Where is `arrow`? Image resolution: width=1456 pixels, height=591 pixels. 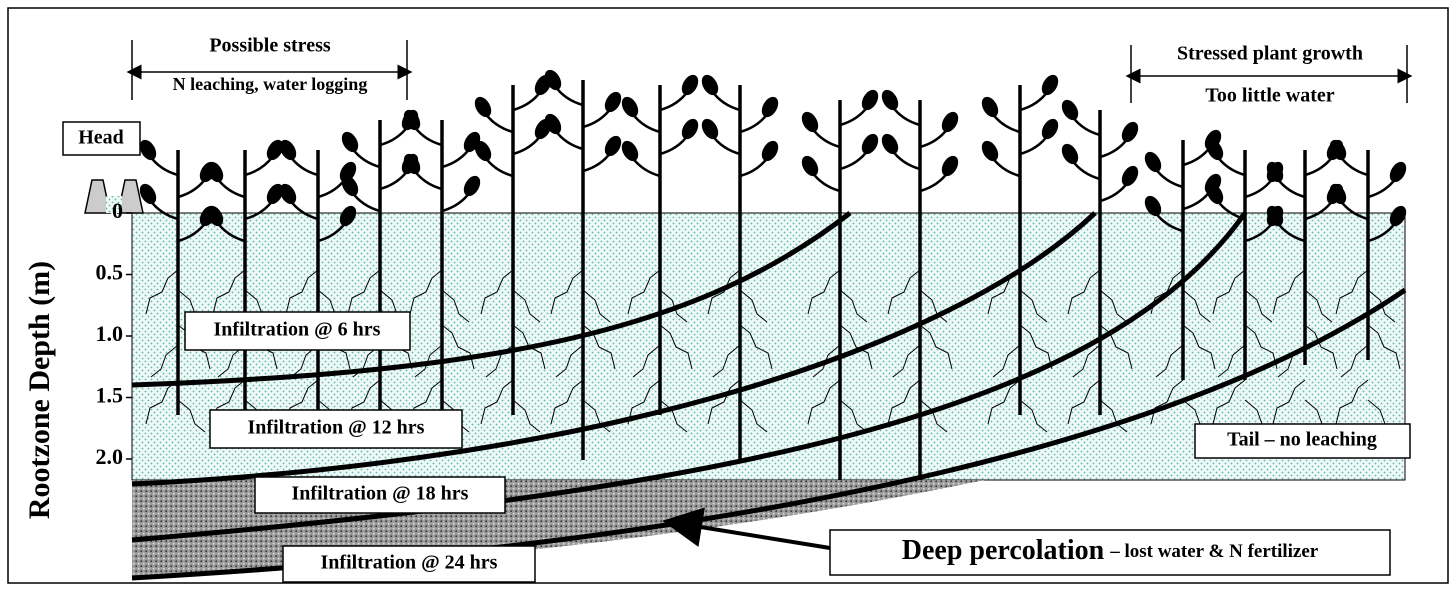
arrow is located at coordinates (746, 528).